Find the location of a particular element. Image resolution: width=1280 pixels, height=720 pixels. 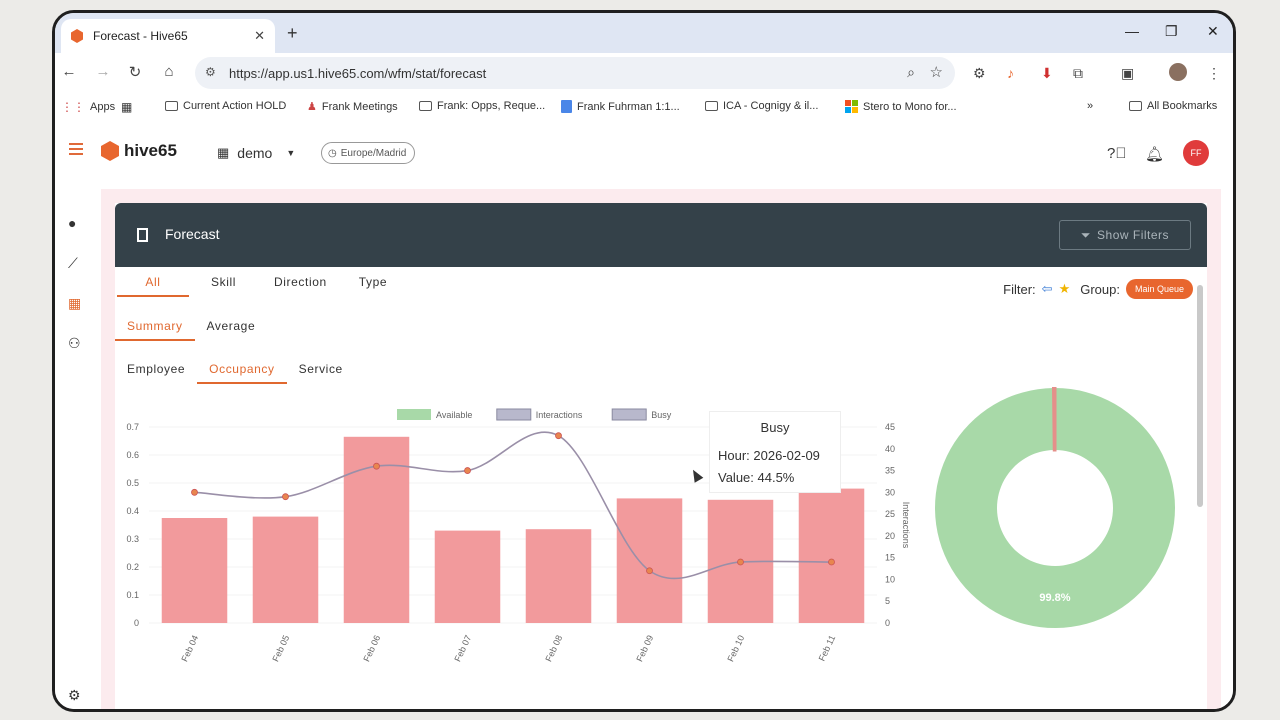

donut-data-label: 99.8% is located at coordinates (1054, 598).